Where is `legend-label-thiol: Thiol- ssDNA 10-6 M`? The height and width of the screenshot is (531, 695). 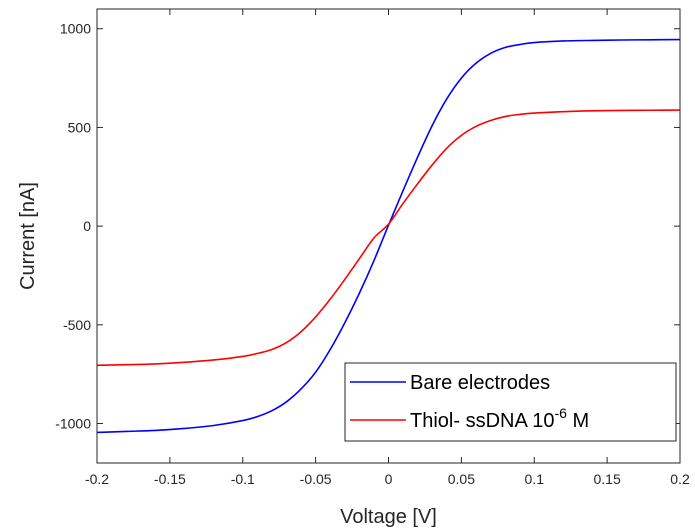
legend-label-thiol: Thiol- ssDNA 10-6 M is located at coordinates (499, 418).